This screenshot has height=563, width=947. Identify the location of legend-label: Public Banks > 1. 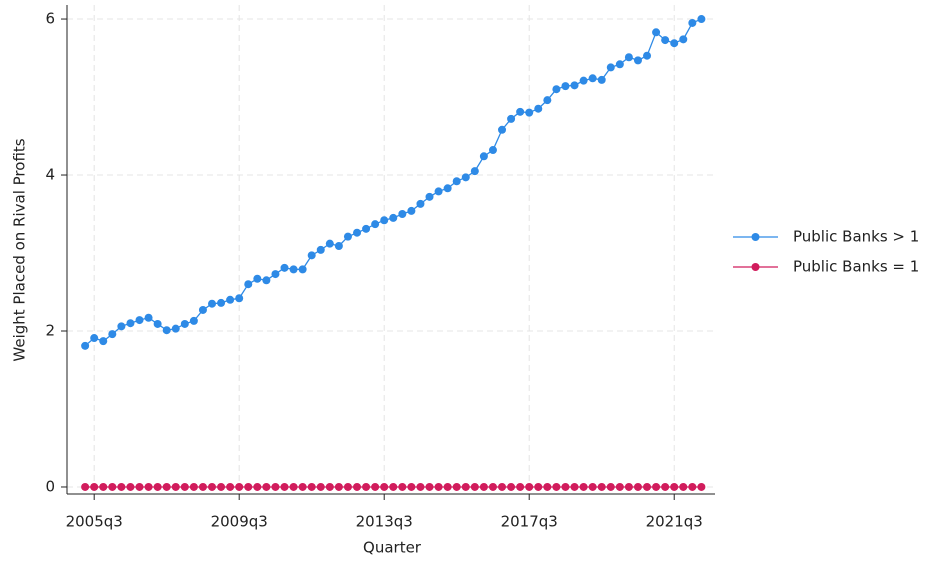
(856, 237).